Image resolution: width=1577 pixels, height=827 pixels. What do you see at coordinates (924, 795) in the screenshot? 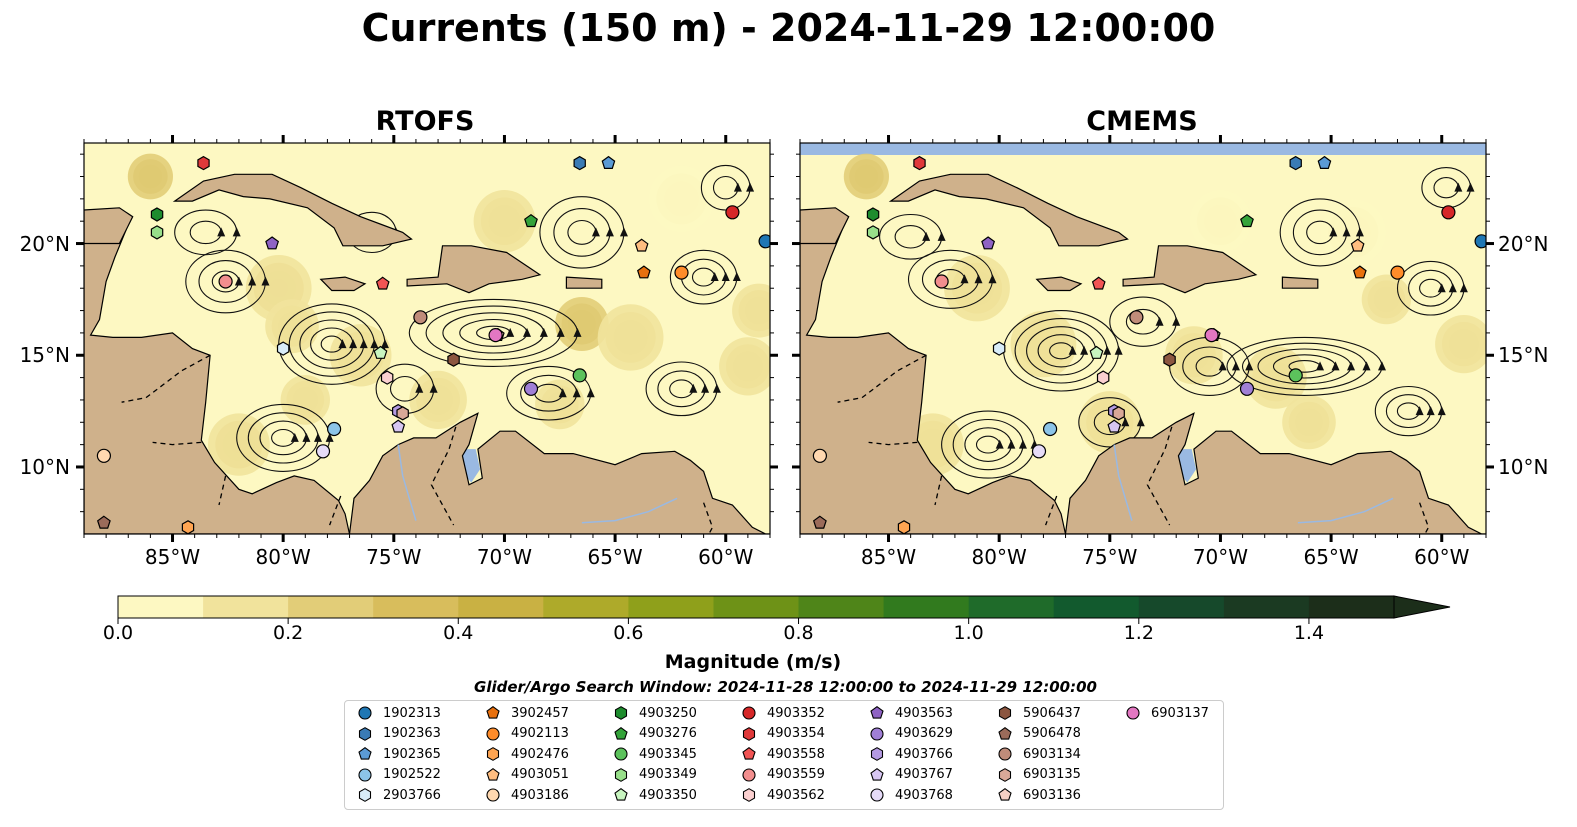
I see `legend-label: 4903768` at bounding box center [924, 795].